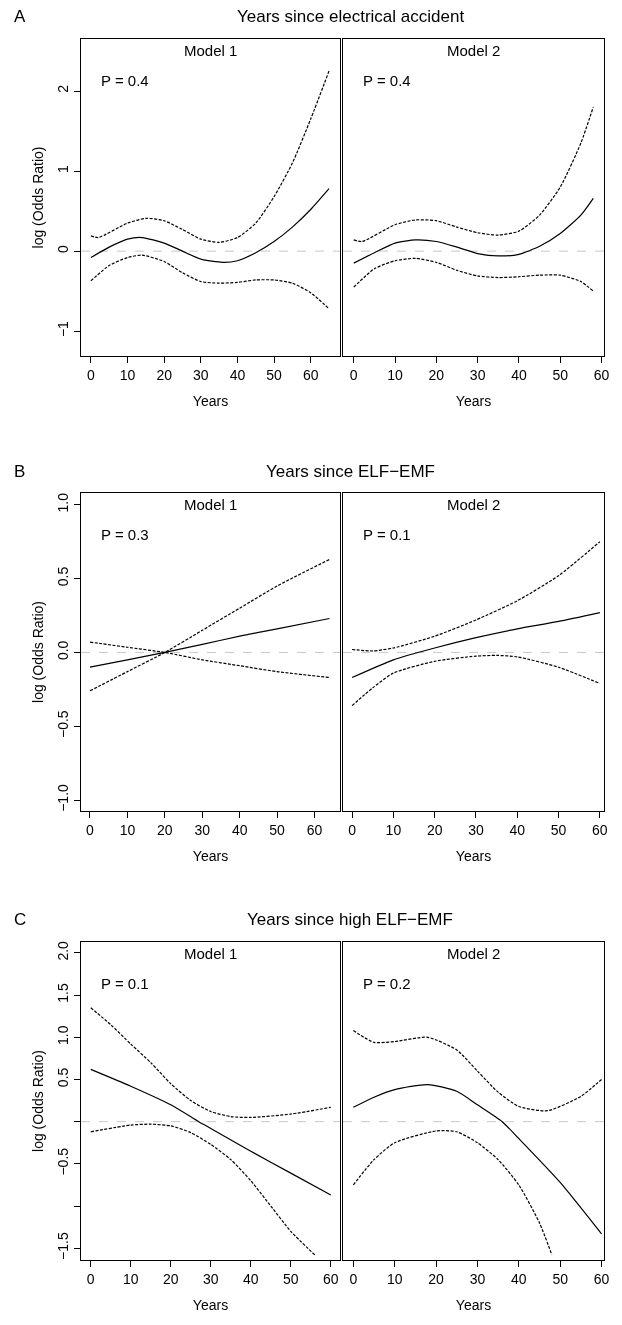  Describe the element at coordinates (63, 248) in the screenshot. I see `y-tick-label: 0` at that location.